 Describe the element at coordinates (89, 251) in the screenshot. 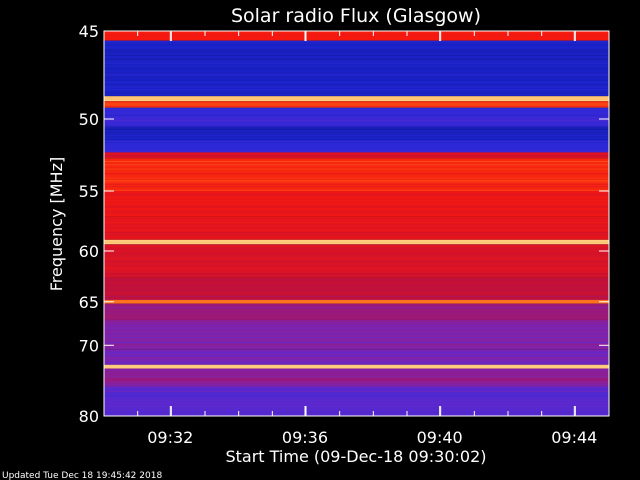

I see `y-tick-label: 60` at that location.